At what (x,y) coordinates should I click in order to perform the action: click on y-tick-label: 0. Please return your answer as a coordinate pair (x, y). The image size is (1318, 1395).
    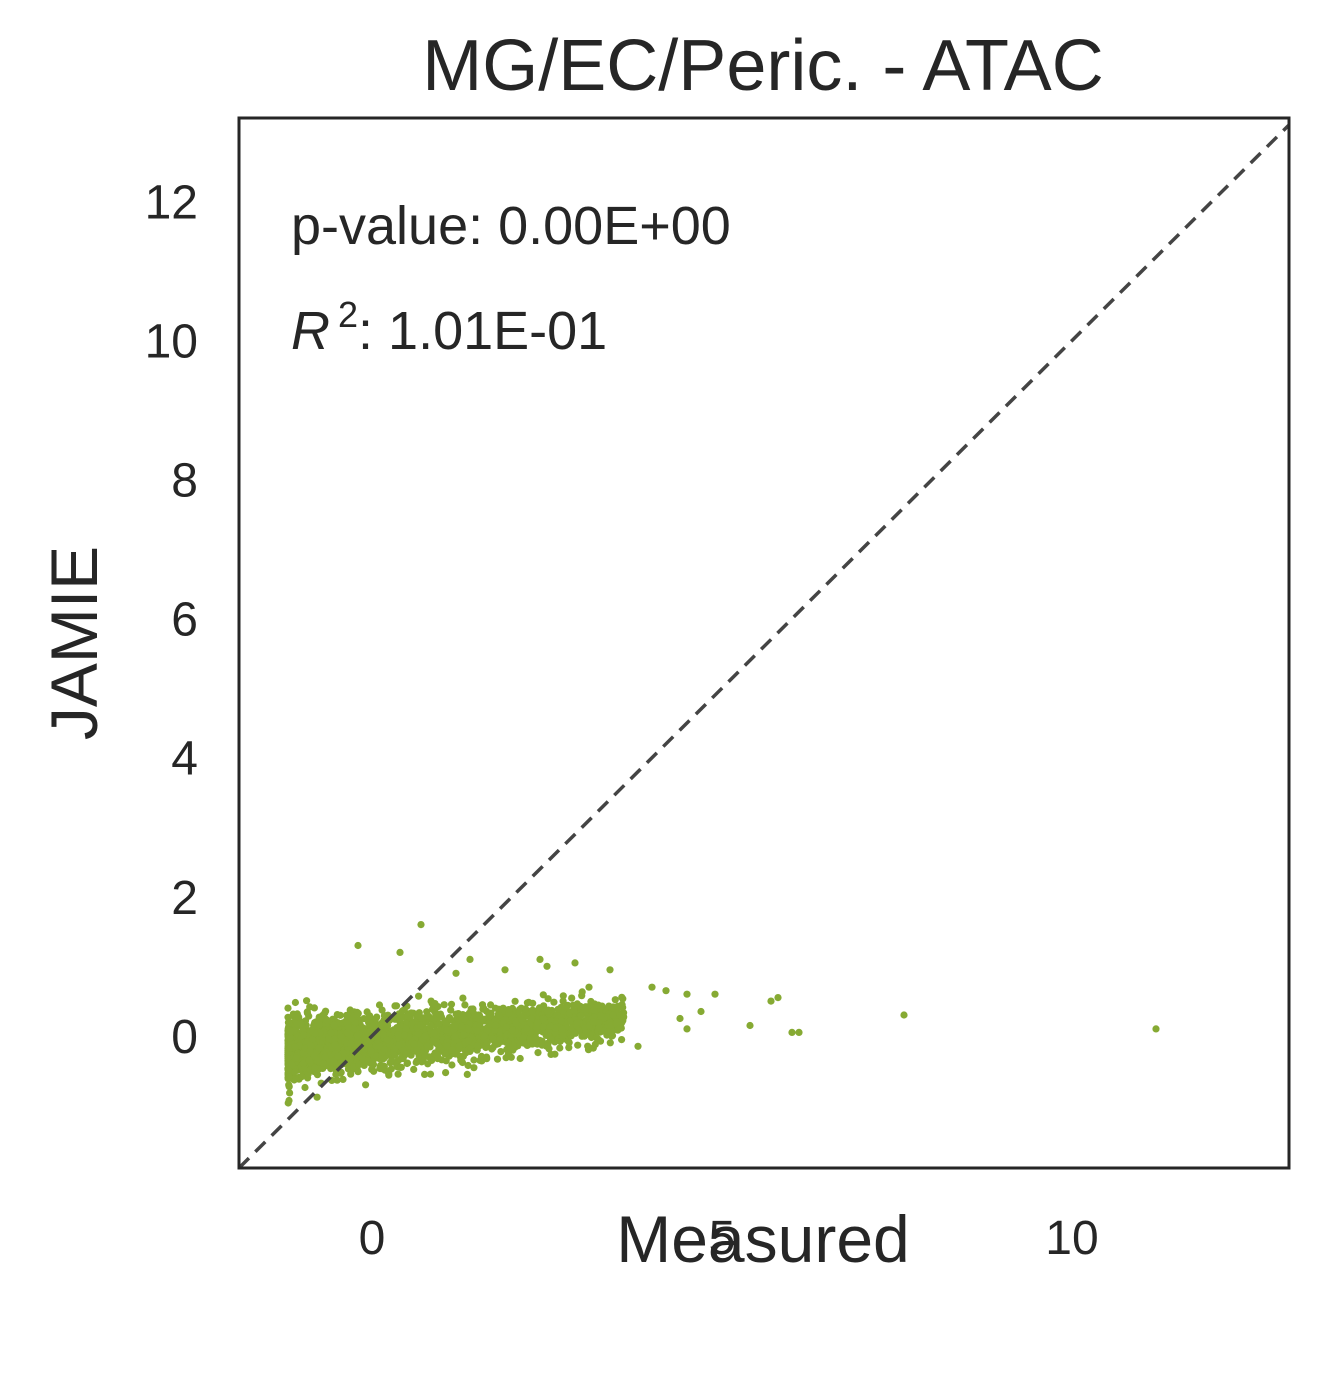
    Looking at the image, I should click on (184, 1037).